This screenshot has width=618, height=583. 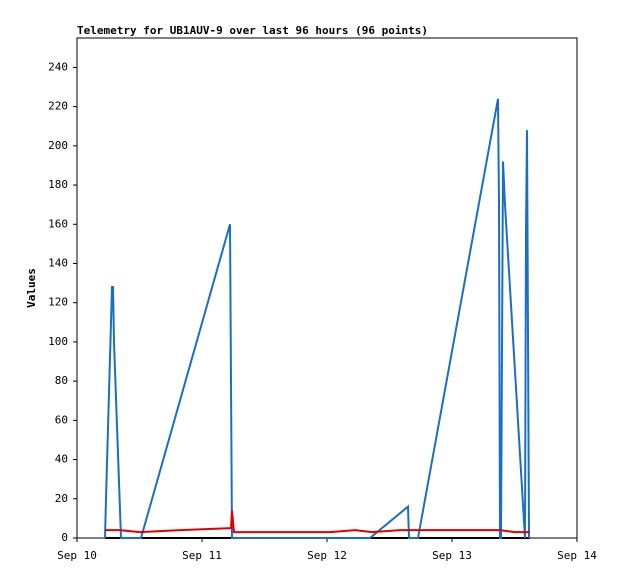 What do you see at coordinates (58, 302) in the screenshot?
I see `y-tick-label: 120` at bounding box center [58, 302].